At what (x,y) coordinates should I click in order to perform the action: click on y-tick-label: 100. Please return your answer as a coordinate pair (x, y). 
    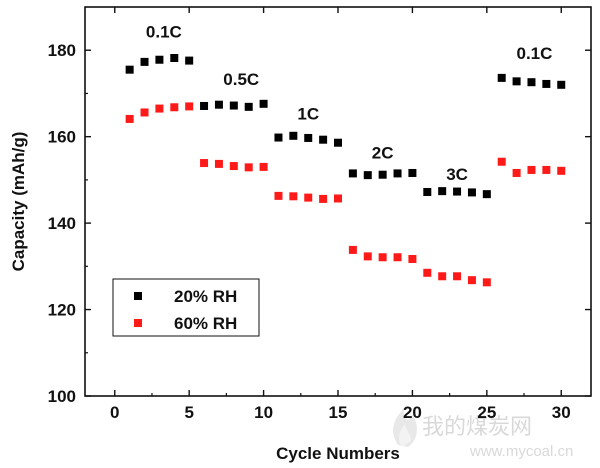
    Looking at the image, I should click on (62, 396).